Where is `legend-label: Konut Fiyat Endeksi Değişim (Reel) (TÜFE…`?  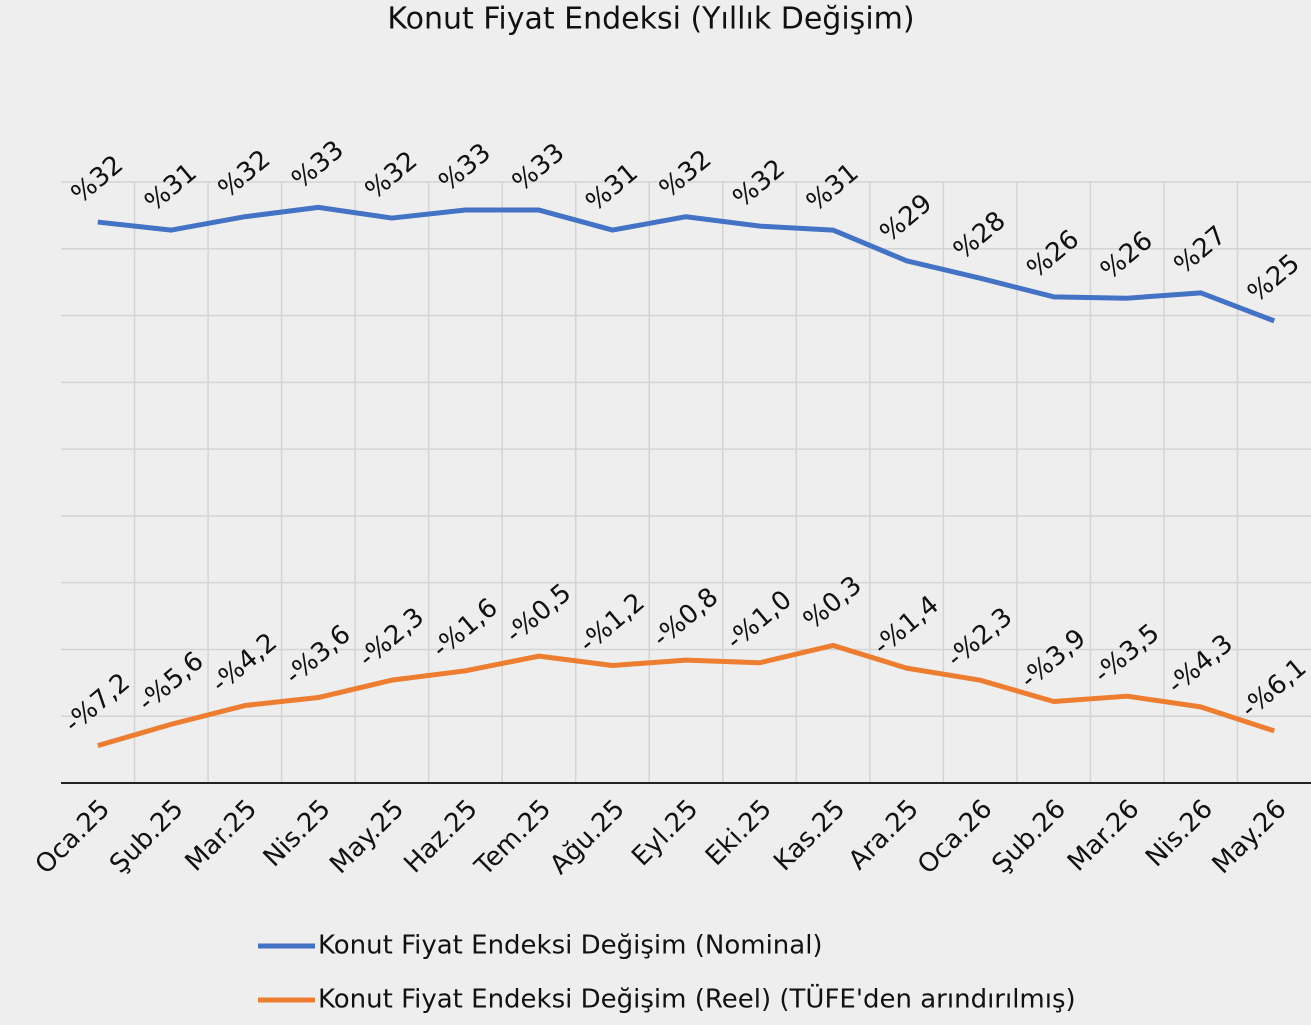
legend-label: Konut Fiyat Endeksi Değişim (Reel) (TÜFE… is located at coordinates (697, 999).